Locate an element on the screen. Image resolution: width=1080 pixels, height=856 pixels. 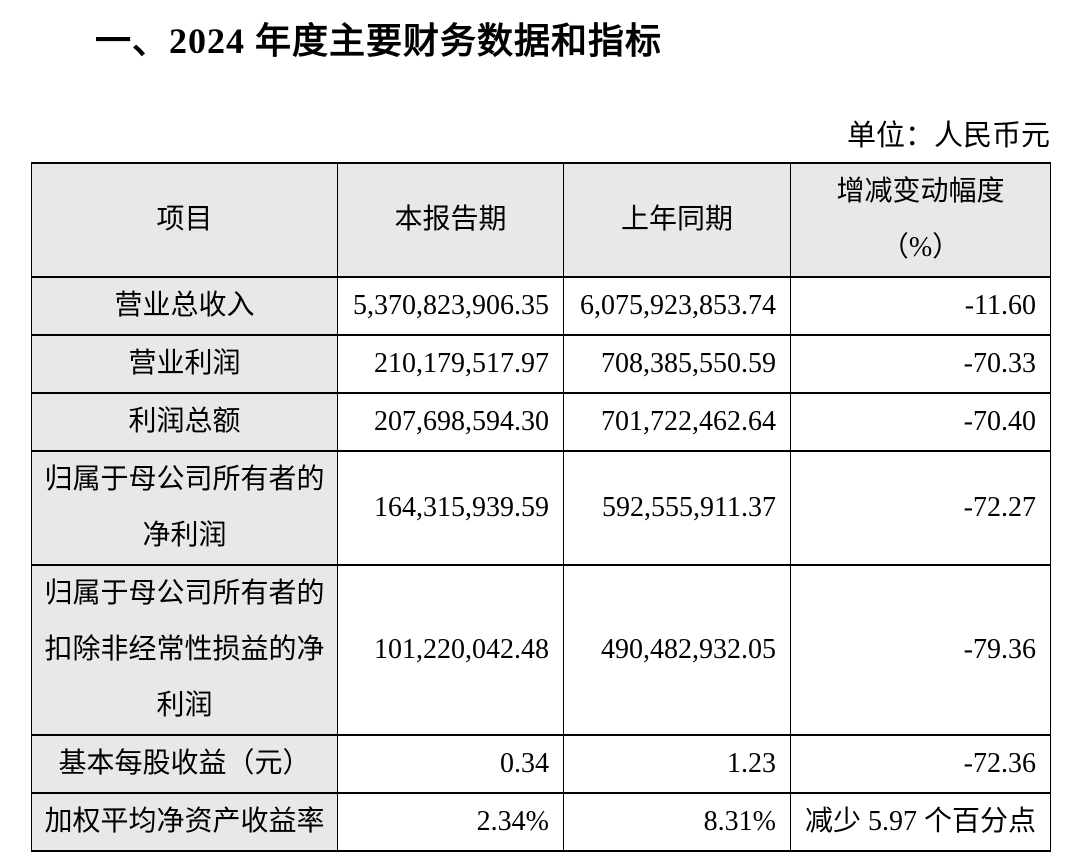
row-item-label: 归属于母公司所有者的 净利润 is located at coordinates (184, 508).